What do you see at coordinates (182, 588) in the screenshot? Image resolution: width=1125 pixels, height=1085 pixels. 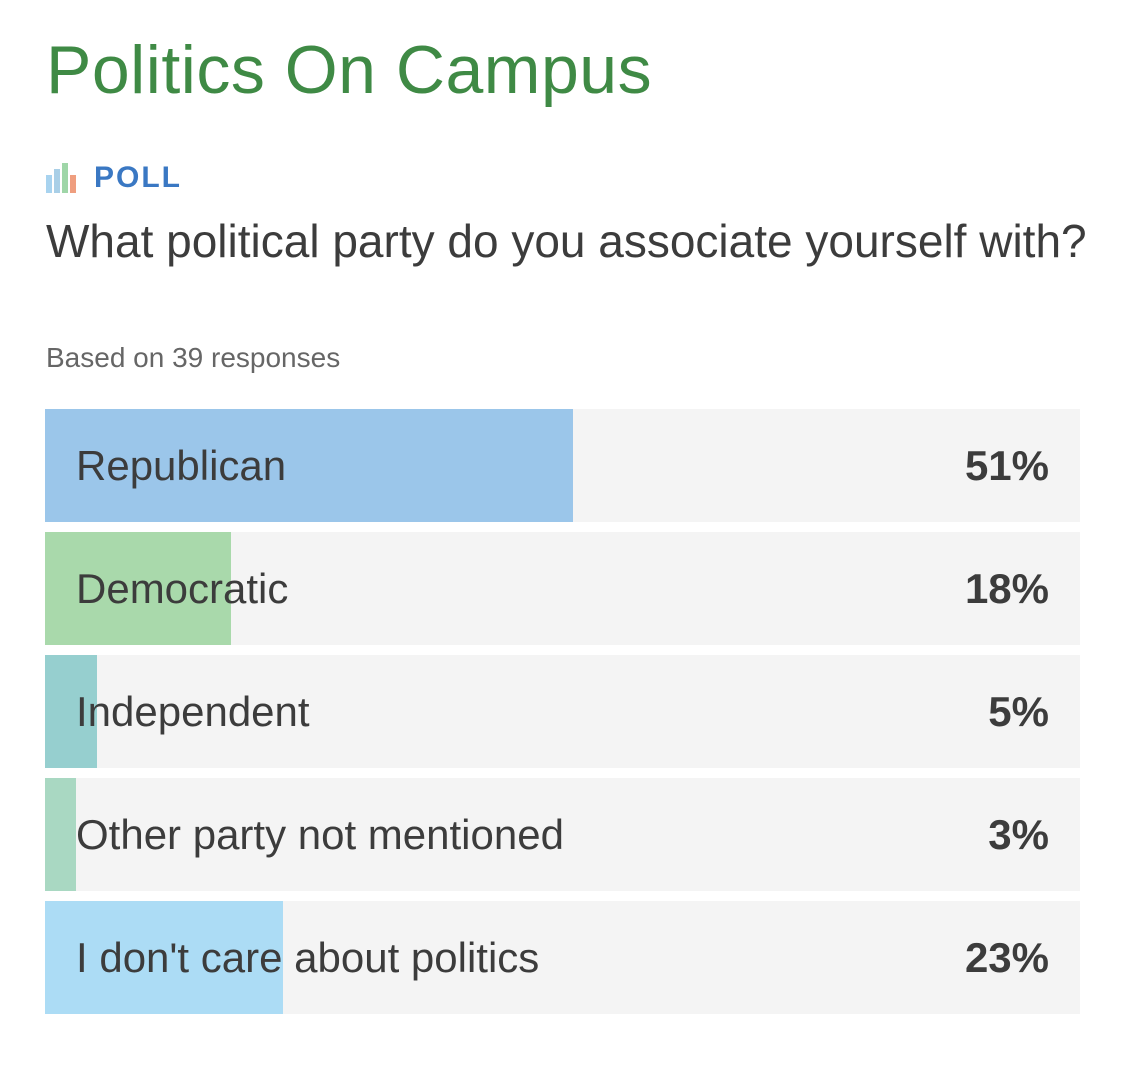 I see `poll-option-label: Democratic` at bounding box center [182, 588].